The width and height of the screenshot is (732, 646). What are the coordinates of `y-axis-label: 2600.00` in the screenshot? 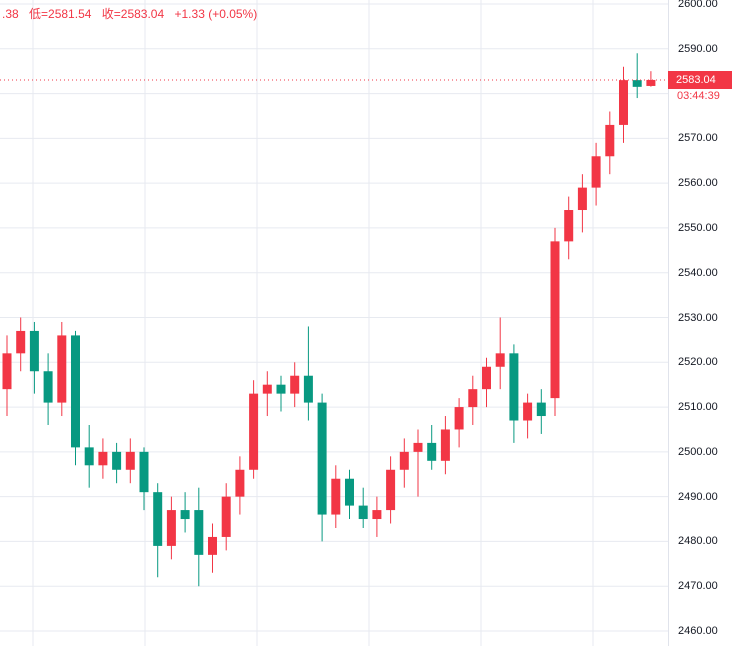 It's located at (698, 5).